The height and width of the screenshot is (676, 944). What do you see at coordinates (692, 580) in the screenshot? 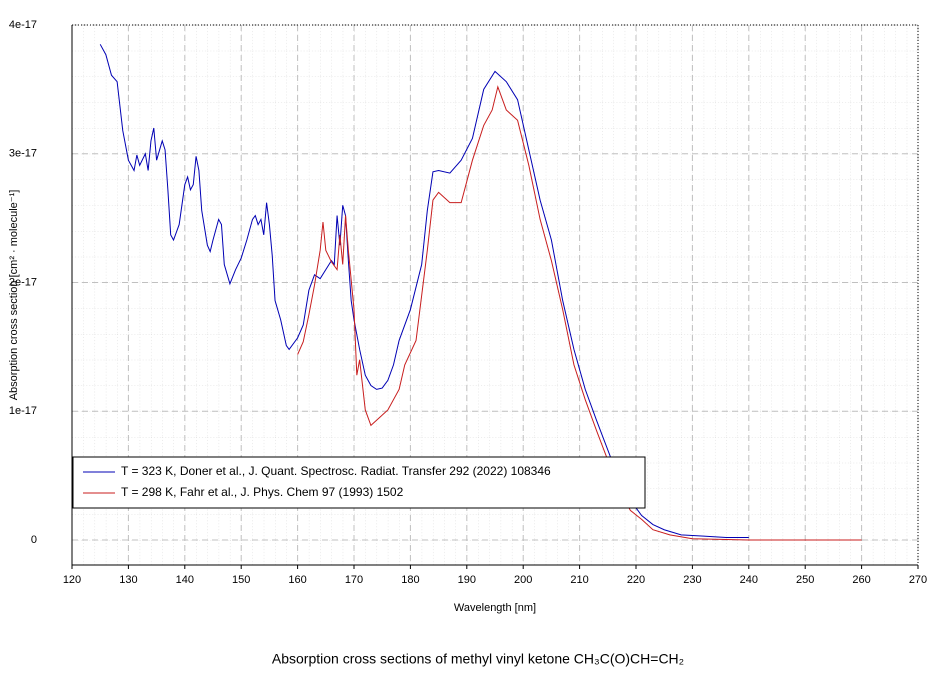
I see `x-tick-label: 230` at bounding box center [692, 580].